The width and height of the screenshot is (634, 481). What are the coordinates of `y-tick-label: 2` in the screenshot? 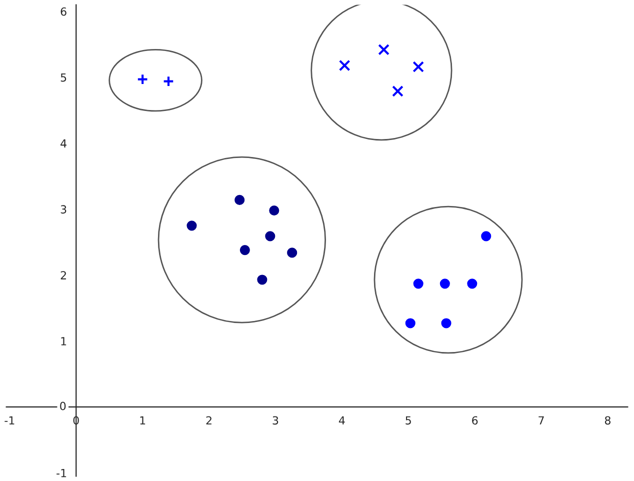 It's located at (63, 275).